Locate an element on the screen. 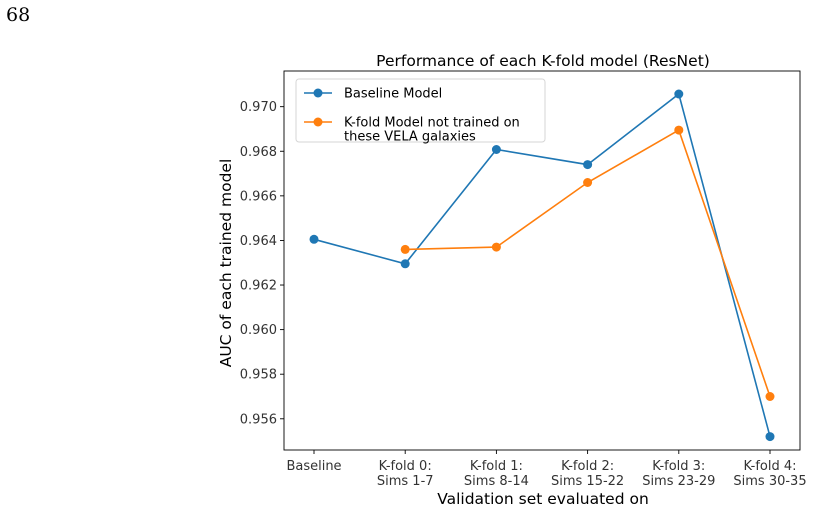 Image resolution: width=819 pixels, height=515 pixels. legend-label: Baseline Model is located at coordinates (393, 94).